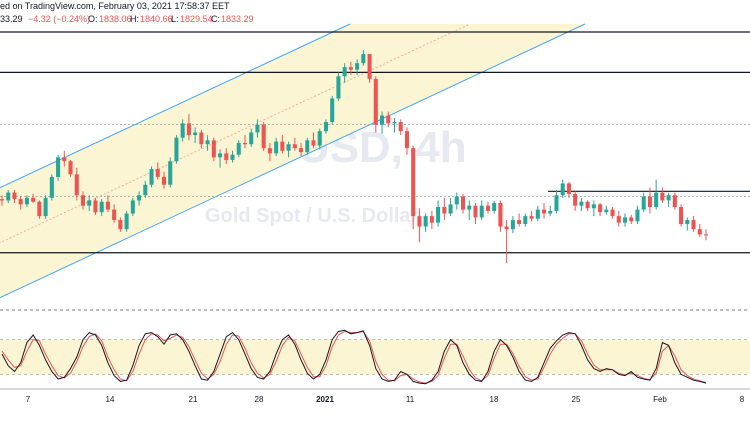  I want to click on time-tick-label: 25, so click(576, 399).